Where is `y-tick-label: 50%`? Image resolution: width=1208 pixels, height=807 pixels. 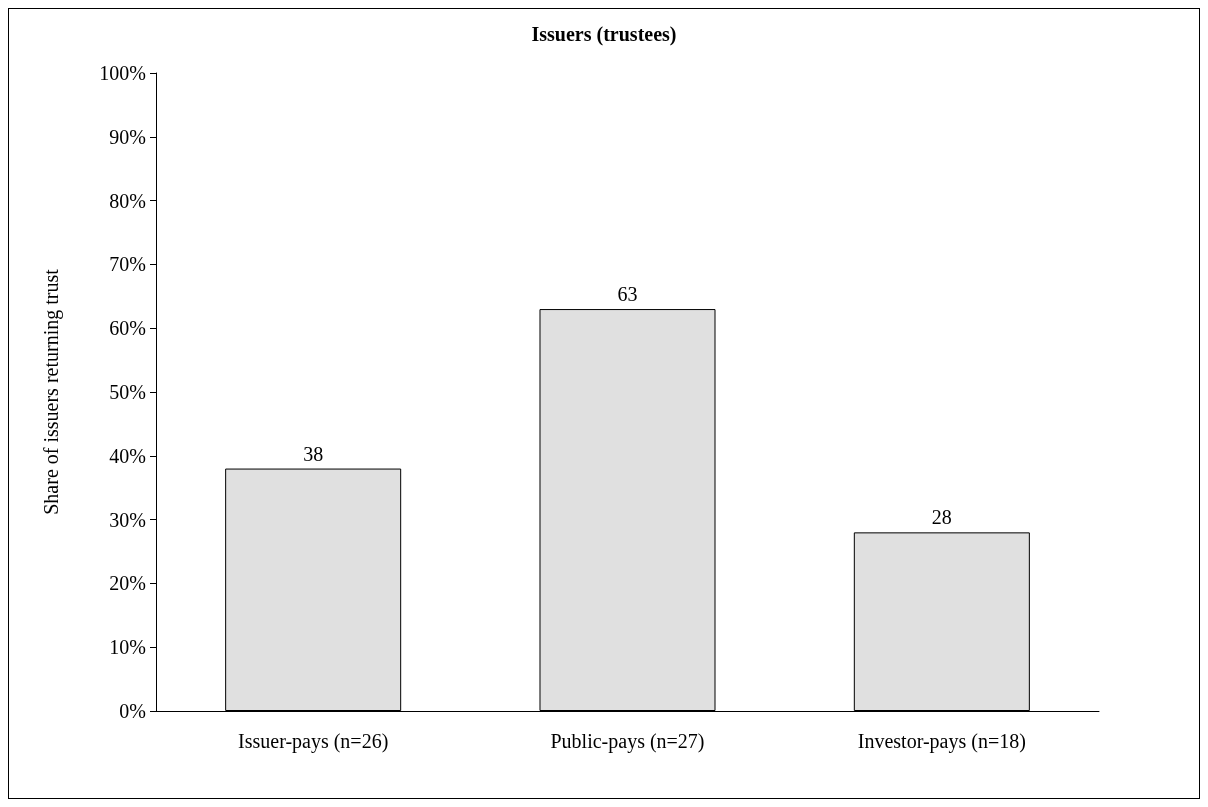
y-tick-label: 50% is located at coordinates (127, 392).